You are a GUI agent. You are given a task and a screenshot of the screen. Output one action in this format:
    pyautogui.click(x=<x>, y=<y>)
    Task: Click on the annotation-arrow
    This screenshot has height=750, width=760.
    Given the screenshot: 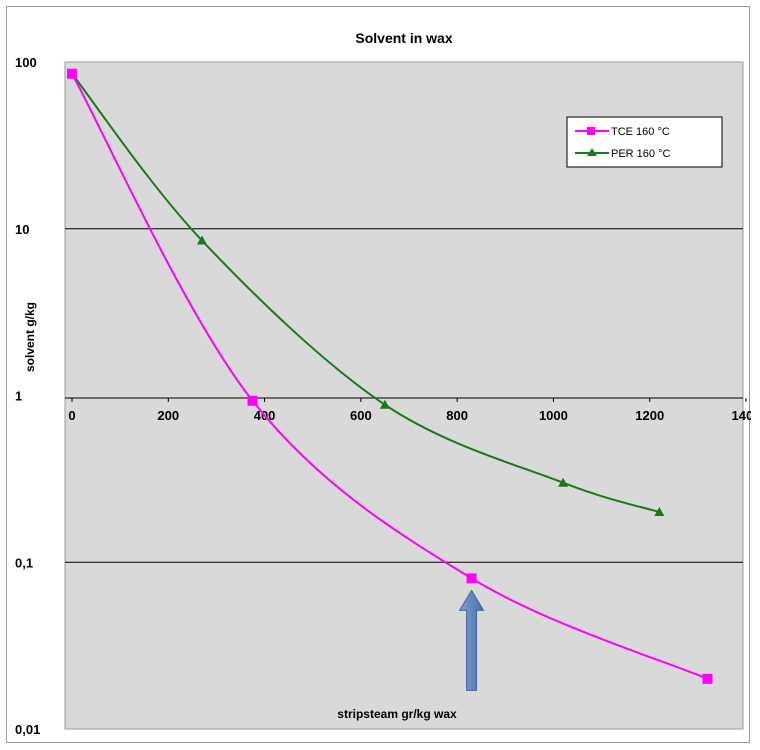 What is the action you would take?
    pyautogui.click(x=471, y=640)
    